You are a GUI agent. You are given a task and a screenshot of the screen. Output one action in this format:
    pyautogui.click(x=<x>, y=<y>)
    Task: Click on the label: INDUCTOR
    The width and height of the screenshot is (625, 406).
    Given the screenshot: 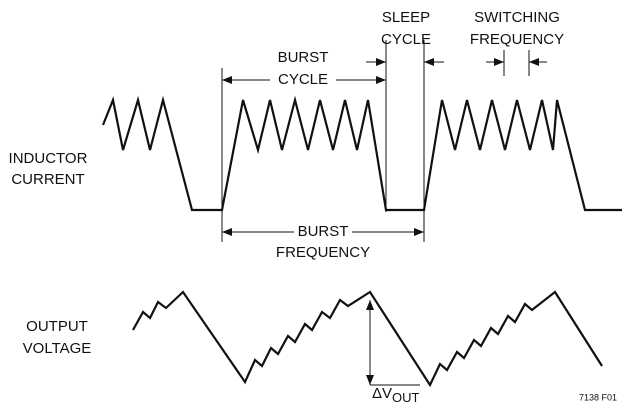 What is the action you would take?
    pyautogui.click(x=48, y=158)
    